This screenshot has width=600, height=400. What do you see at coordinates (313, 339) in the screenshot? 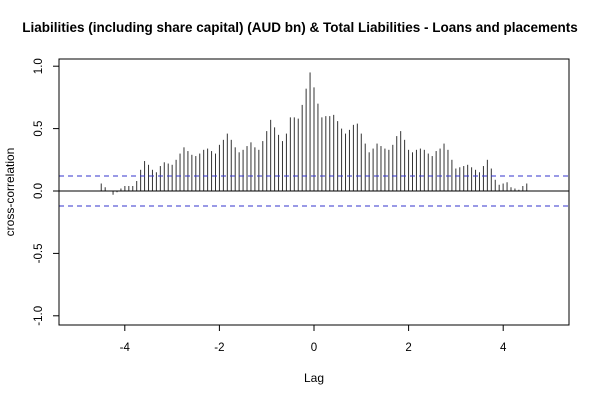
I see `x-axis: -4 -2 0 2 4` at bounding box center [313, 339].